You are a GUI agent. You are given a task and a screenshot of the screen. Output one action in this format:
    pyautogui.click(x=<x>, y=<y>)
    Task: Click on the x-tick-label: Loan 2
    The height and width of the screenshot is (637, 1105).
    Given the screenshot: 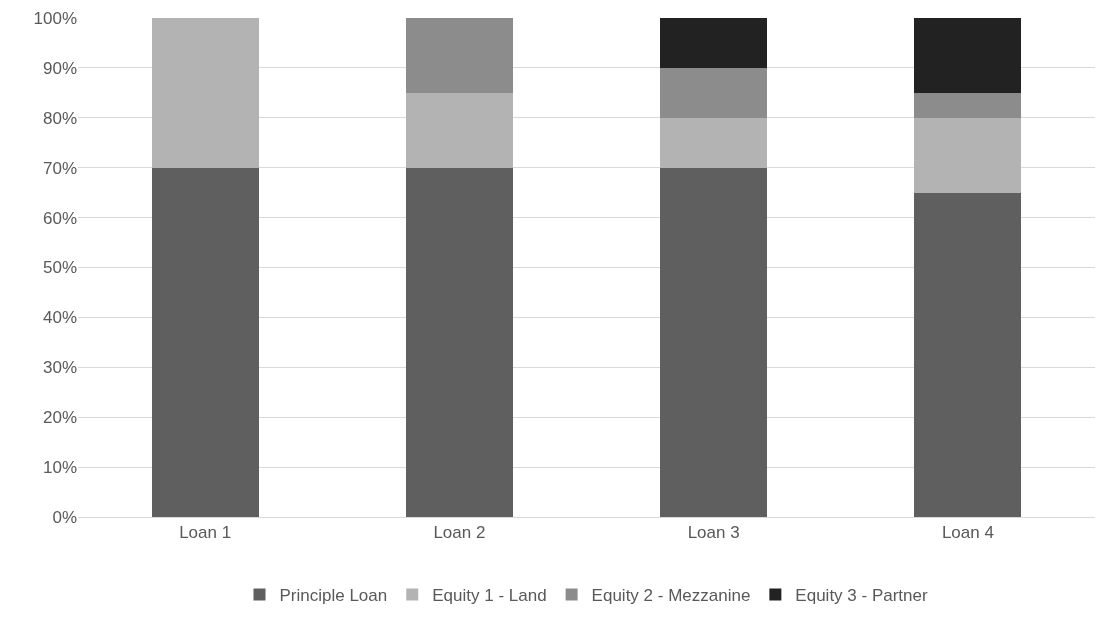 What is the action you would take?
    pyautogui.click(x=459, y=533)
    